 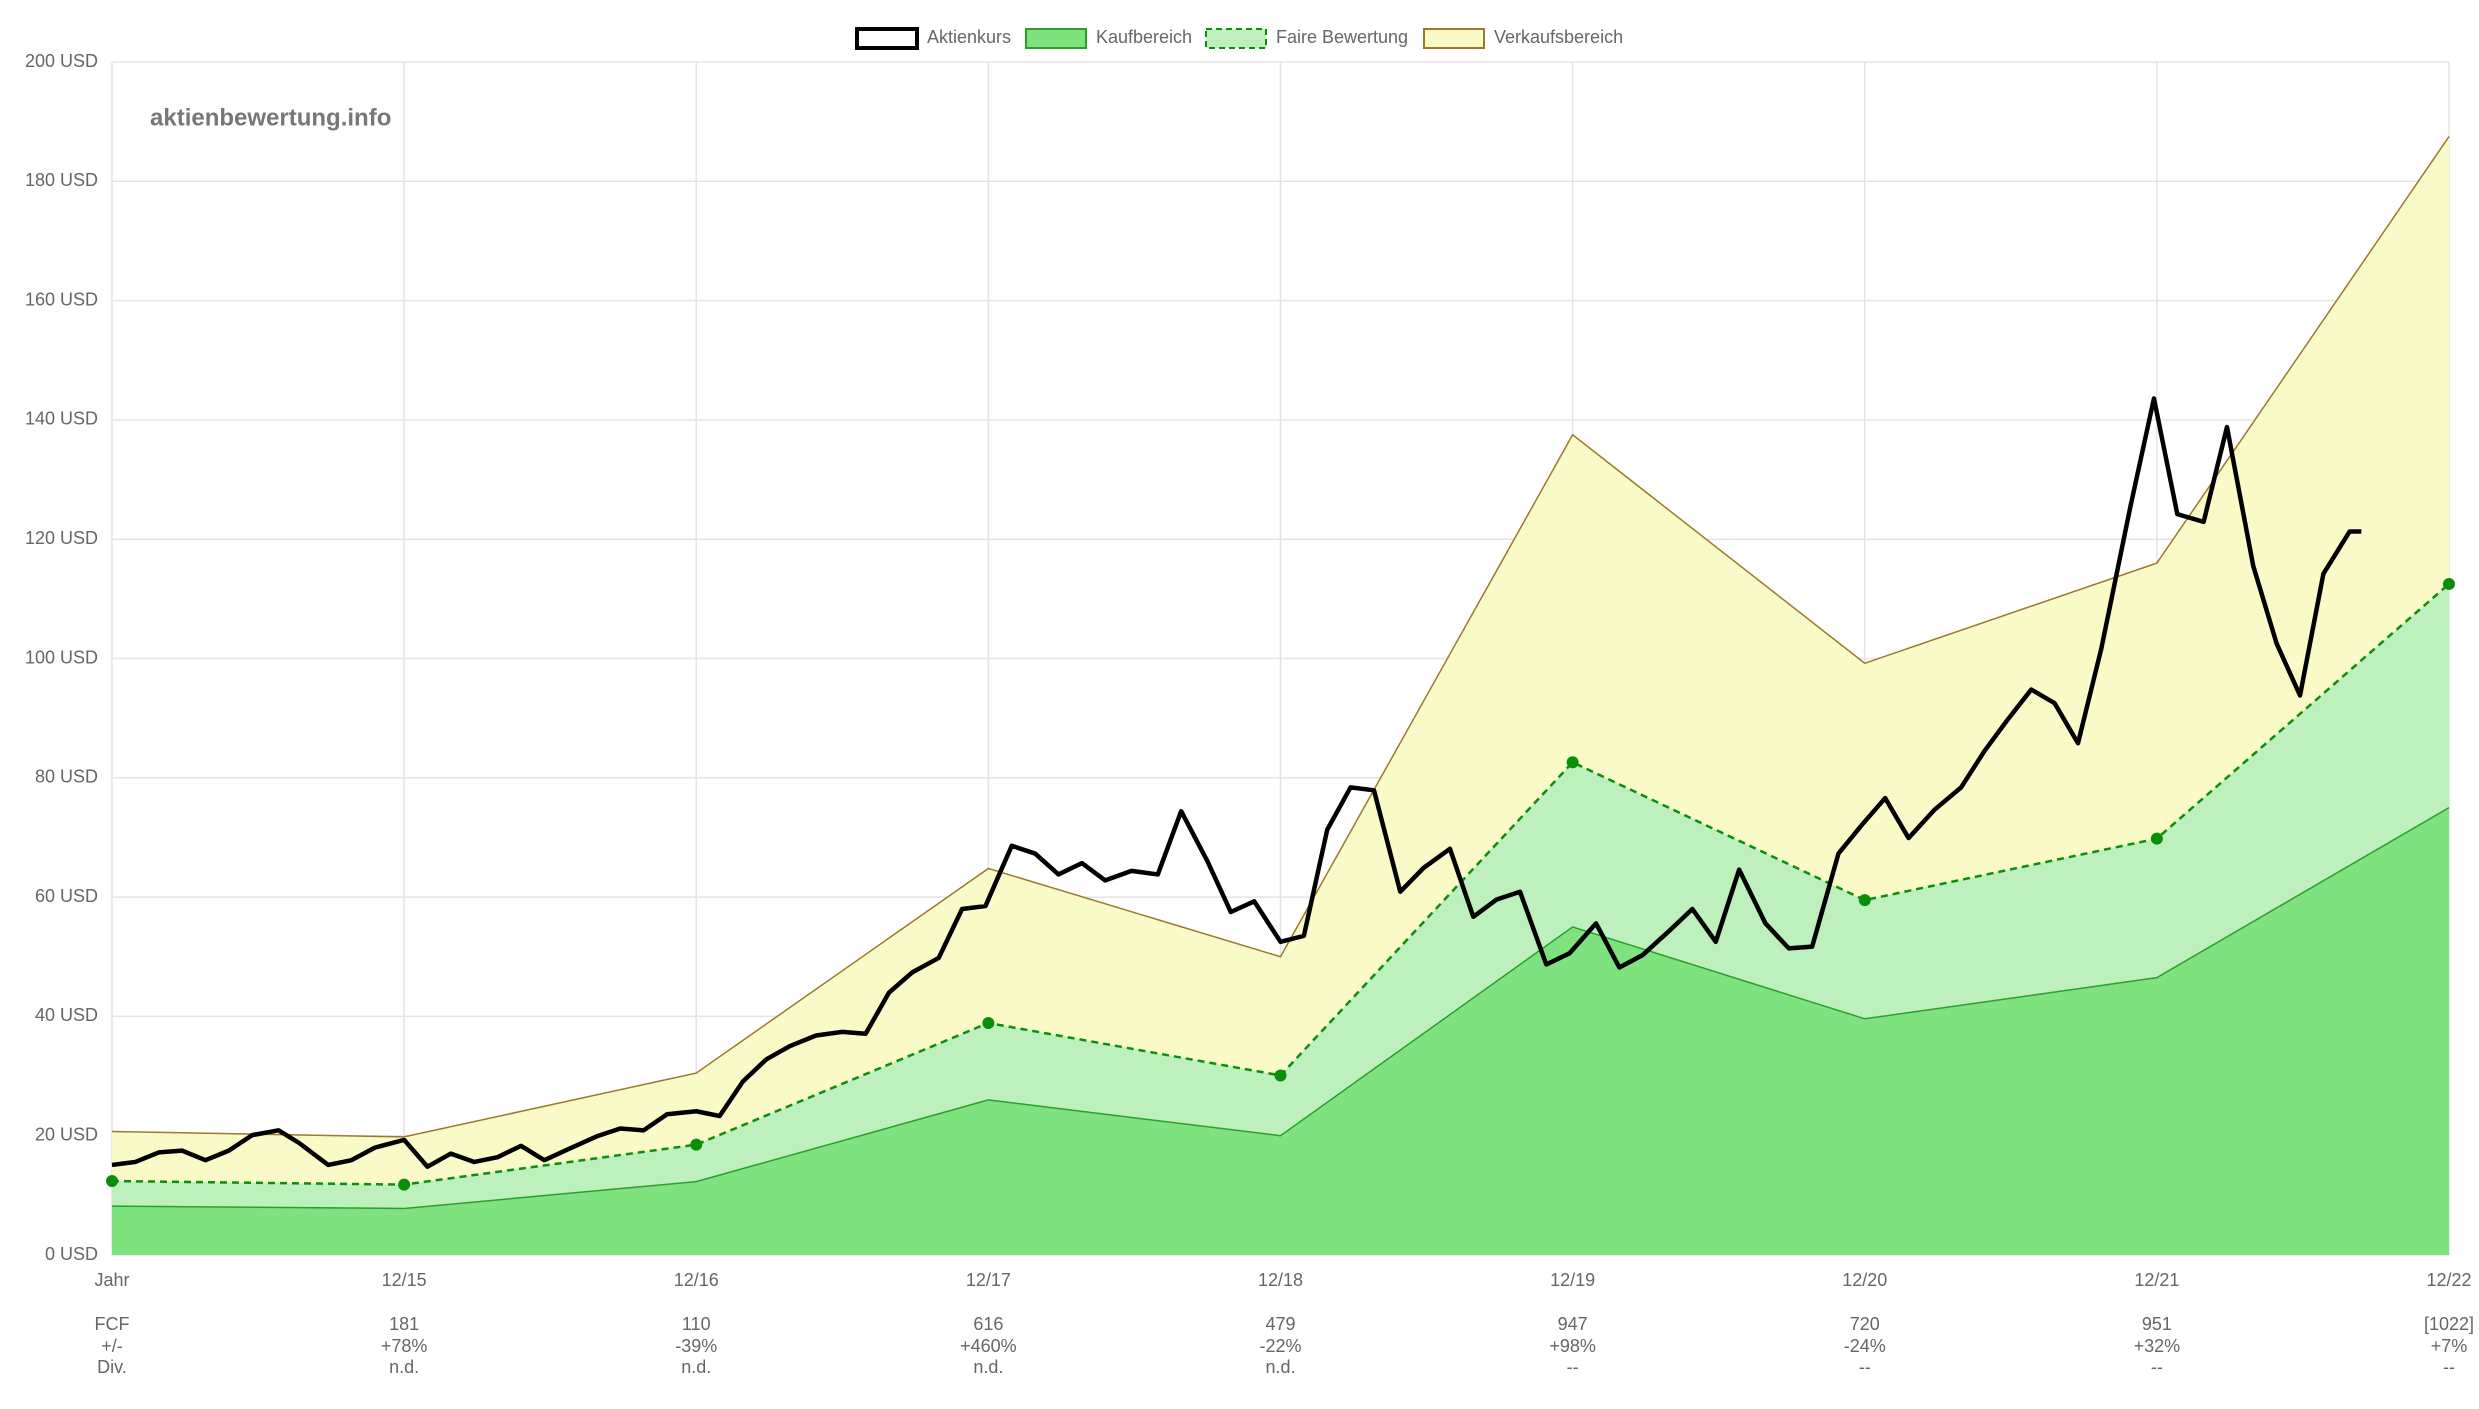 What do you see at coordinates (1572, 1280) in the screenshot?
I see `x-tick-label: 12/19` at bounding box center [1572, 1280].